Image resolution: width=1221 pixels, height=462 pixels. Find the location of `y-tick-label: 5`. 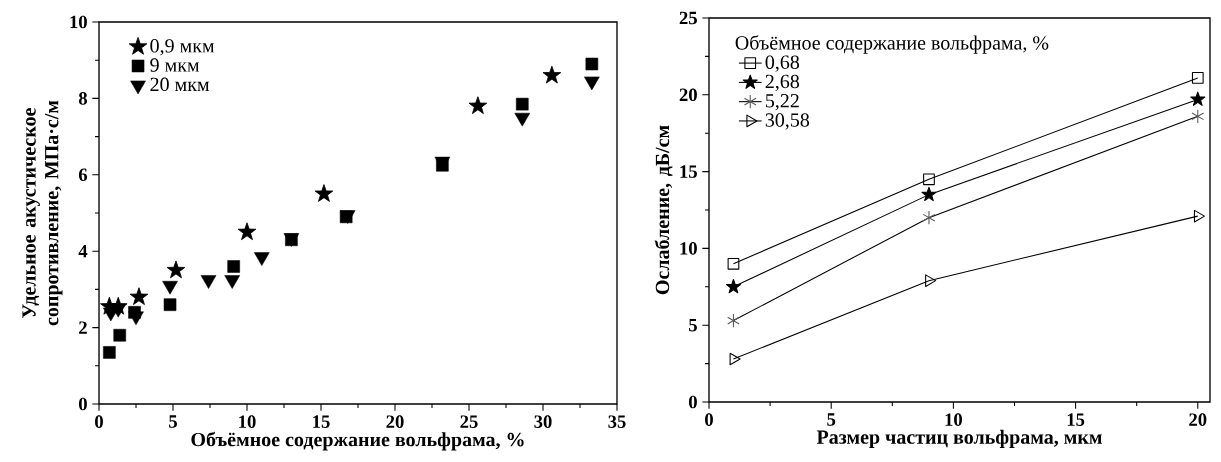

y-tick-label: 5 is located at coordinates (693, 325).